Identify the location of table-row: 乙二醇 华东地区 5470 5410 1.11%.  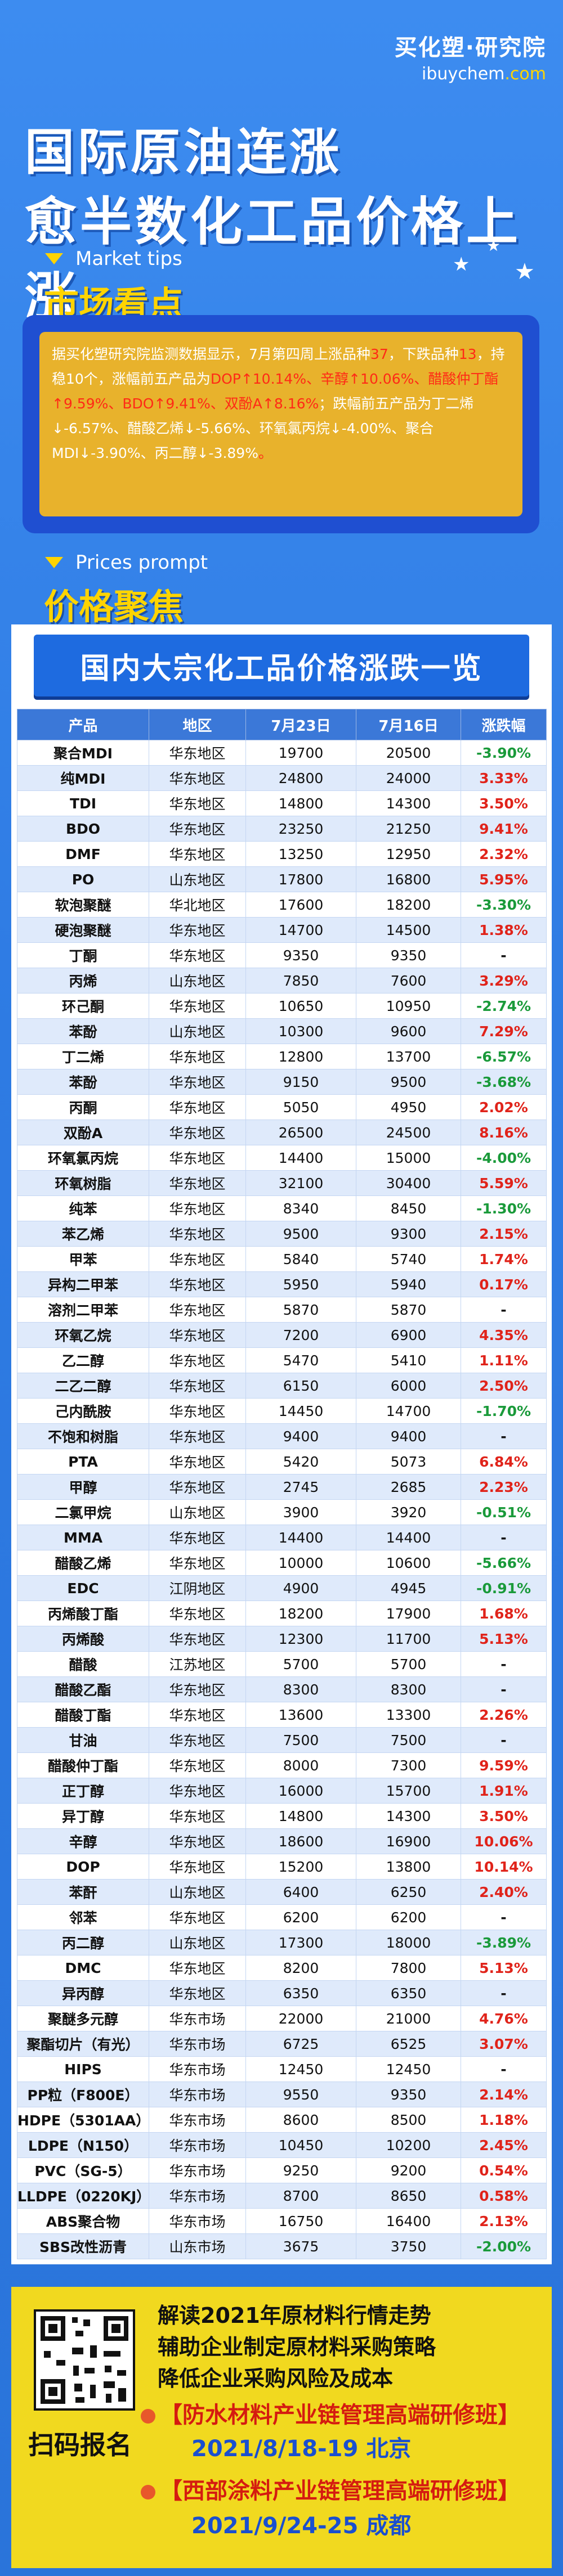
(282, 1360).